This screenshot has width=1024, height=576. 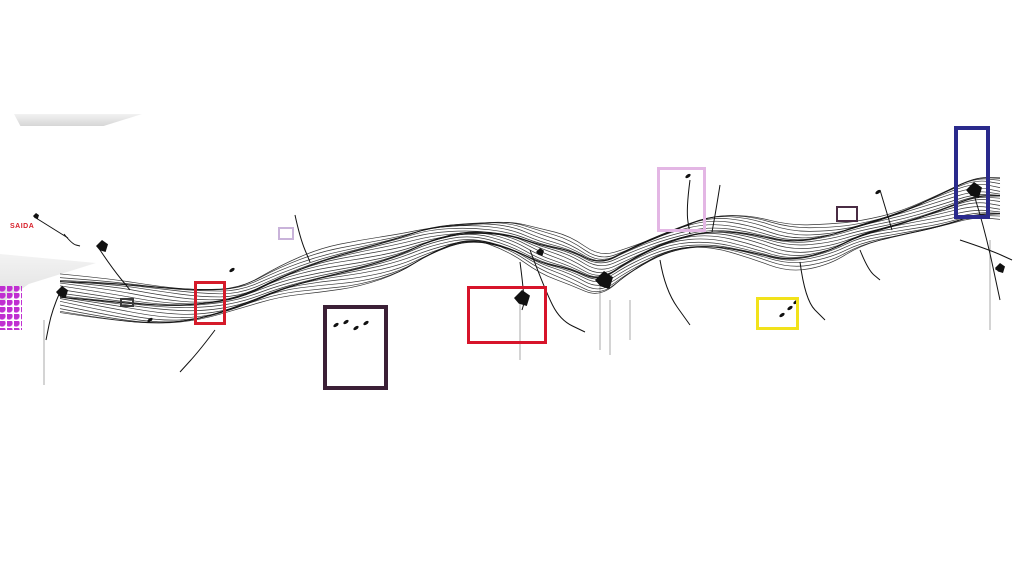 What do you see at coordinates (11, 308) in the screenshot?
I see `colorful-dots-poster` at bounding box center [11, 308].